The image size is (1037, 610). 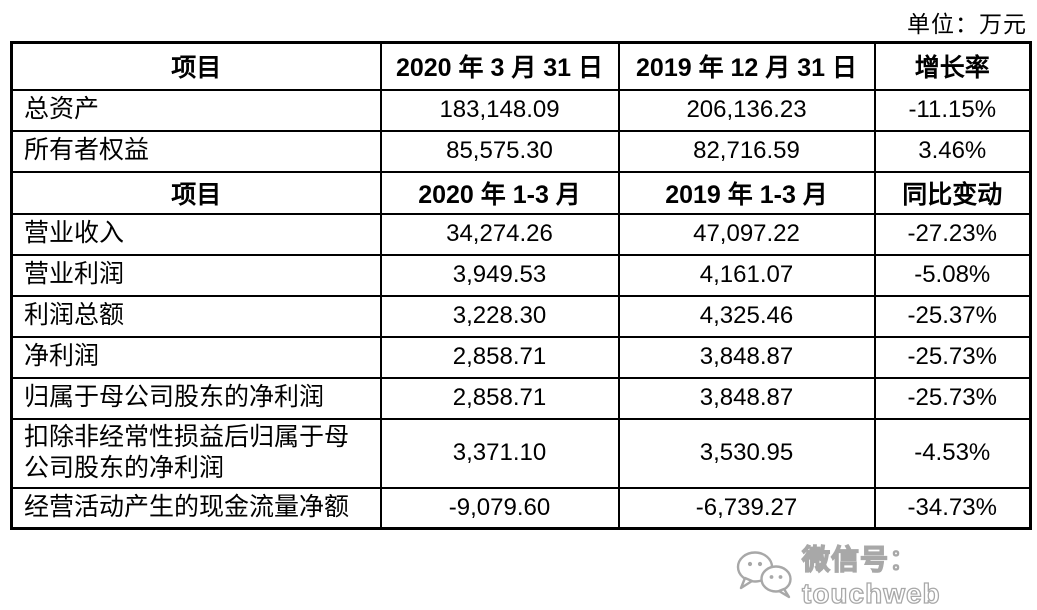 What do you see at coordinates (952, 110) in the screenshot?
I see `value-change: -11.15%` at bounding box center [952, 110].